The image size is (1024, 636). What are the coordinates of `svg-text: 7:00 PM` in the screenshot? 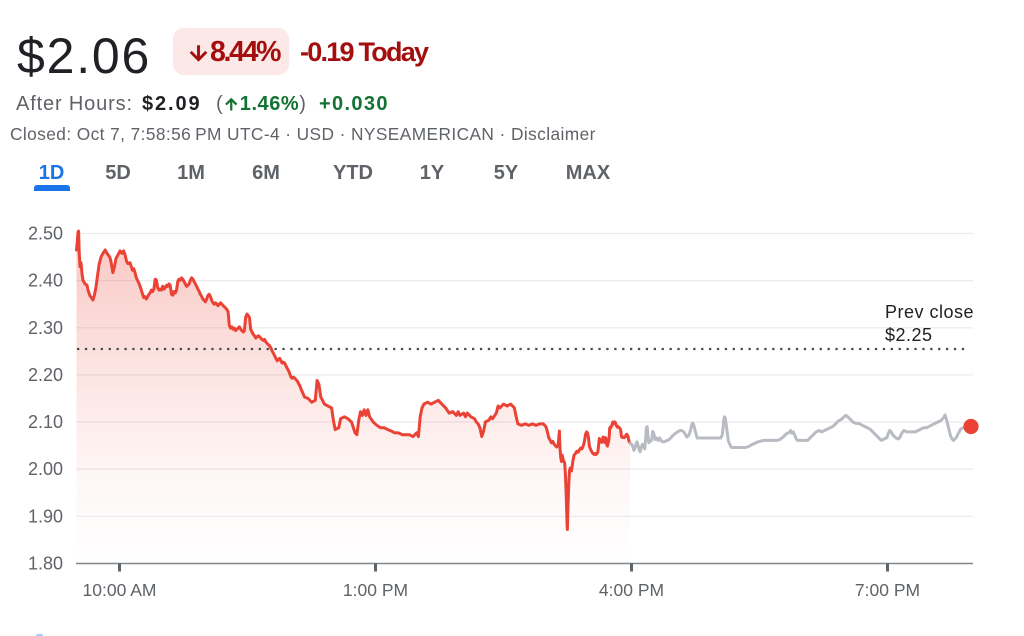 It's located at (887, 590).